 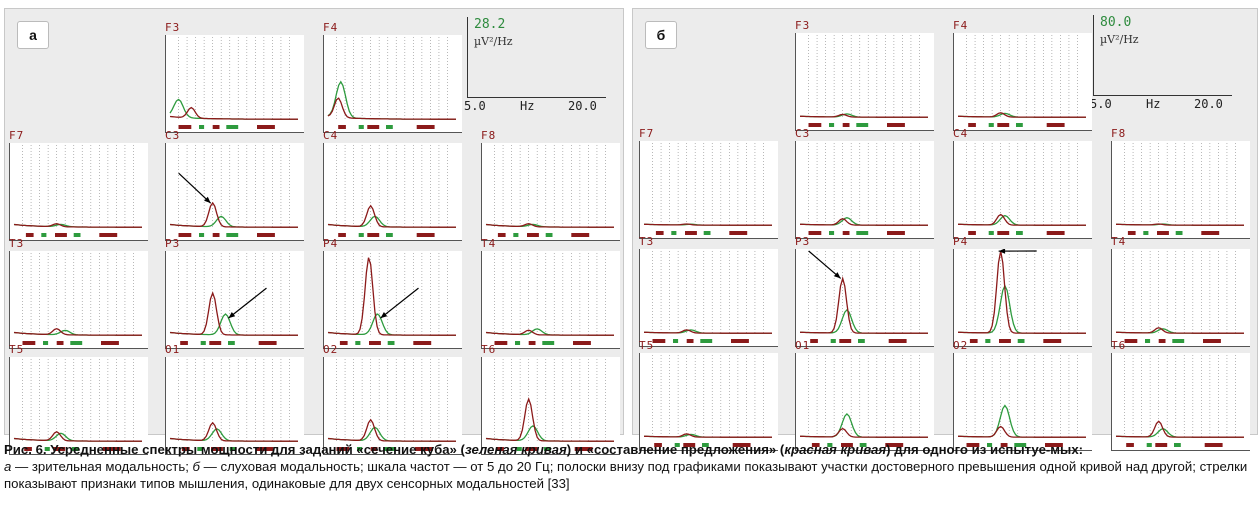 I want to click on channel-label: P3, so click(x=173, y=243).